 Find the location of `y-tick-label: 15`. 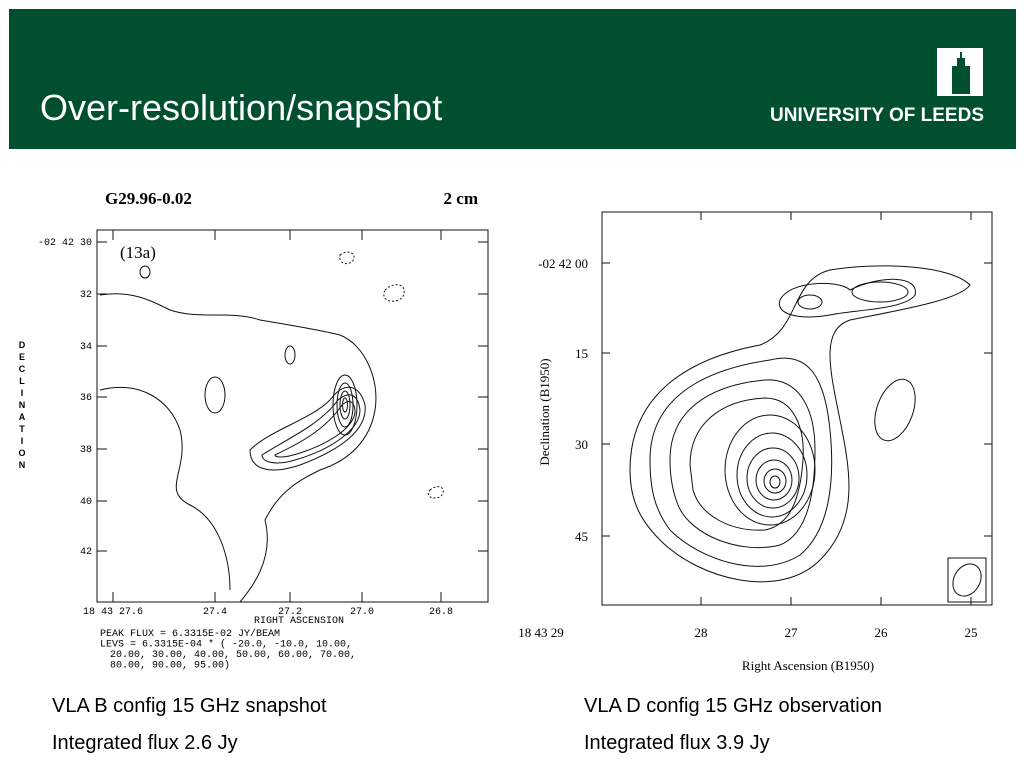

y-tick-label: 15 is located at coordinates (581, 353).